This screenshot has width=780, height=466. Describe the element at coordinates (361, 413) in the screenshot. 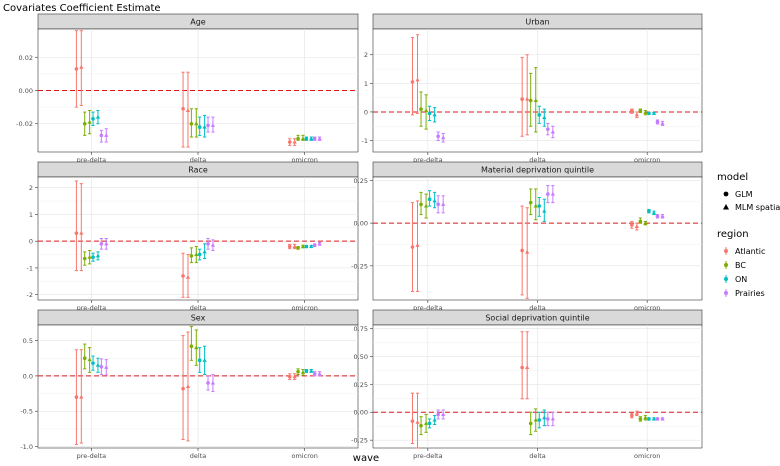

I see `y-tick-label: 0.00` at that location.